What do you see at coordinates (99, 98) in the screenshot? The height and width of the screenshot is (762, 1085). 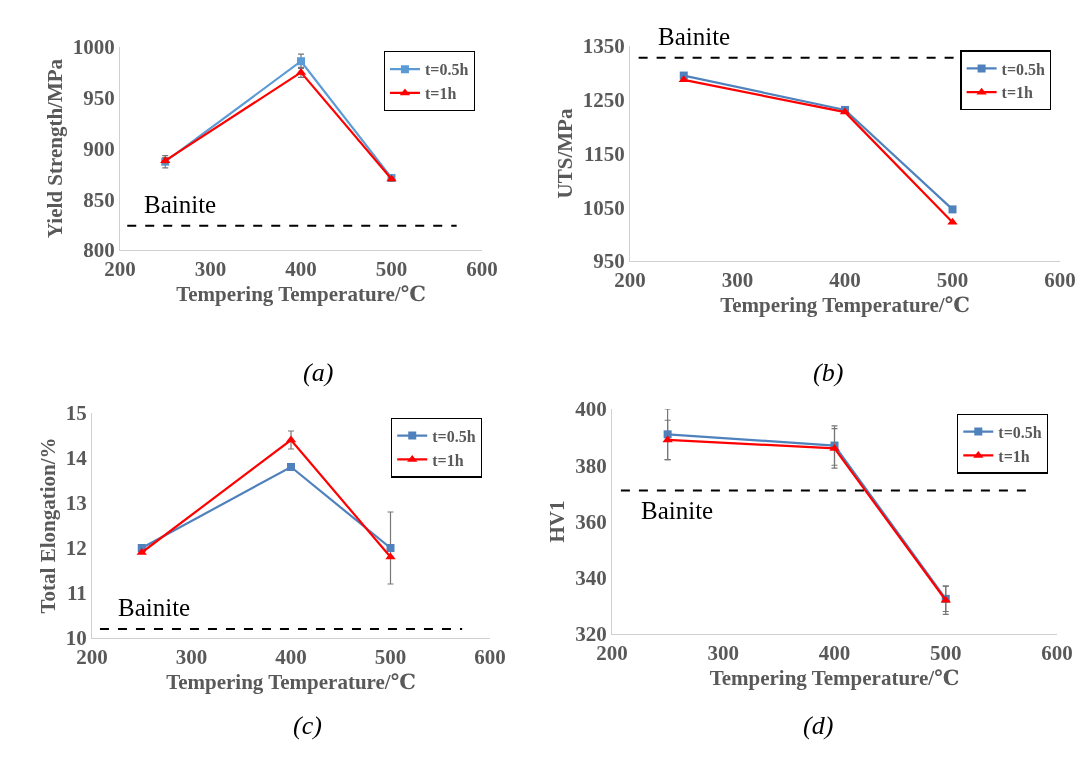 I see `y-tick-label: 950` at bounding box center [99, 98].